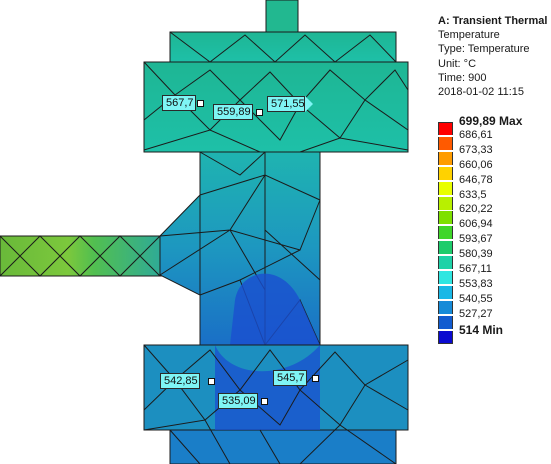 The height and width of the screenshot is (464, 551). Describe the element at coordinates (179, 103) in the screenshot. I see `probe-value: 567,7` at that location.